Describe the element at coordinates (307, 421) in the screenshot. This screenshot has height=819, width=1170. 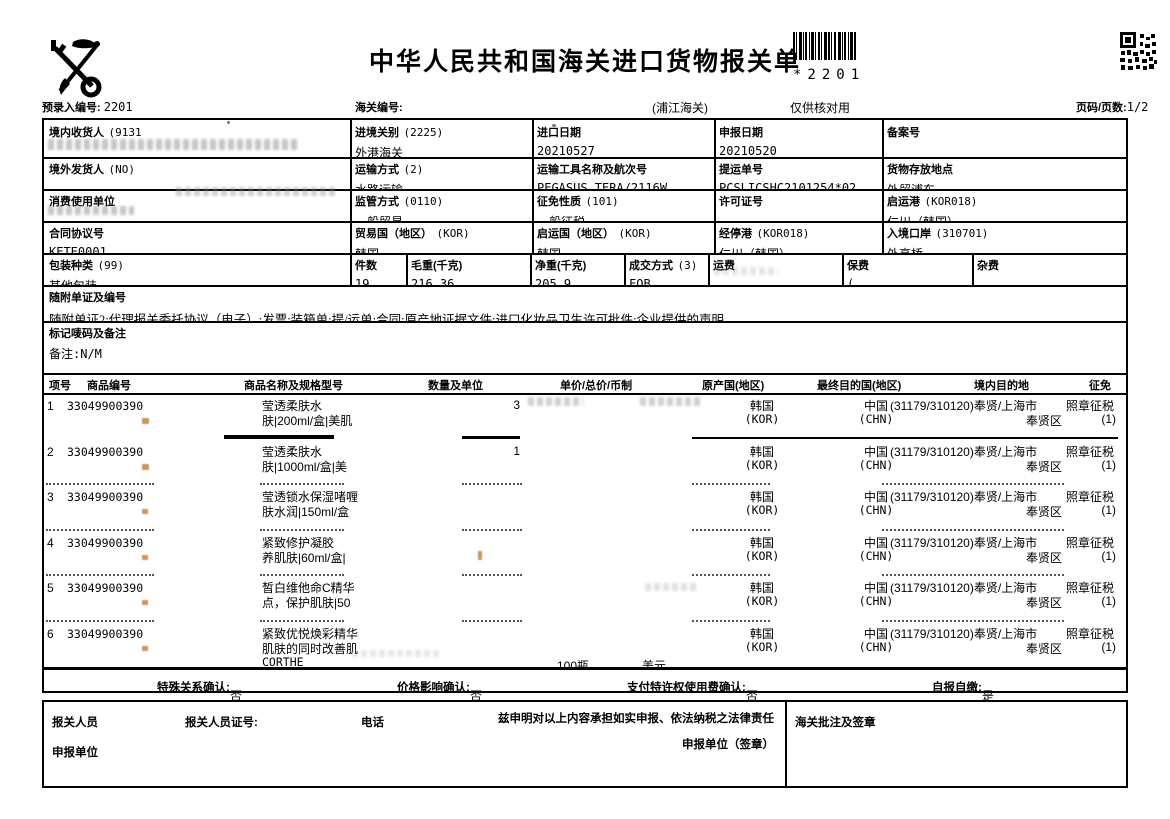
I see `item-name-line2: 肤|200ml/盒|美肌` at that location.